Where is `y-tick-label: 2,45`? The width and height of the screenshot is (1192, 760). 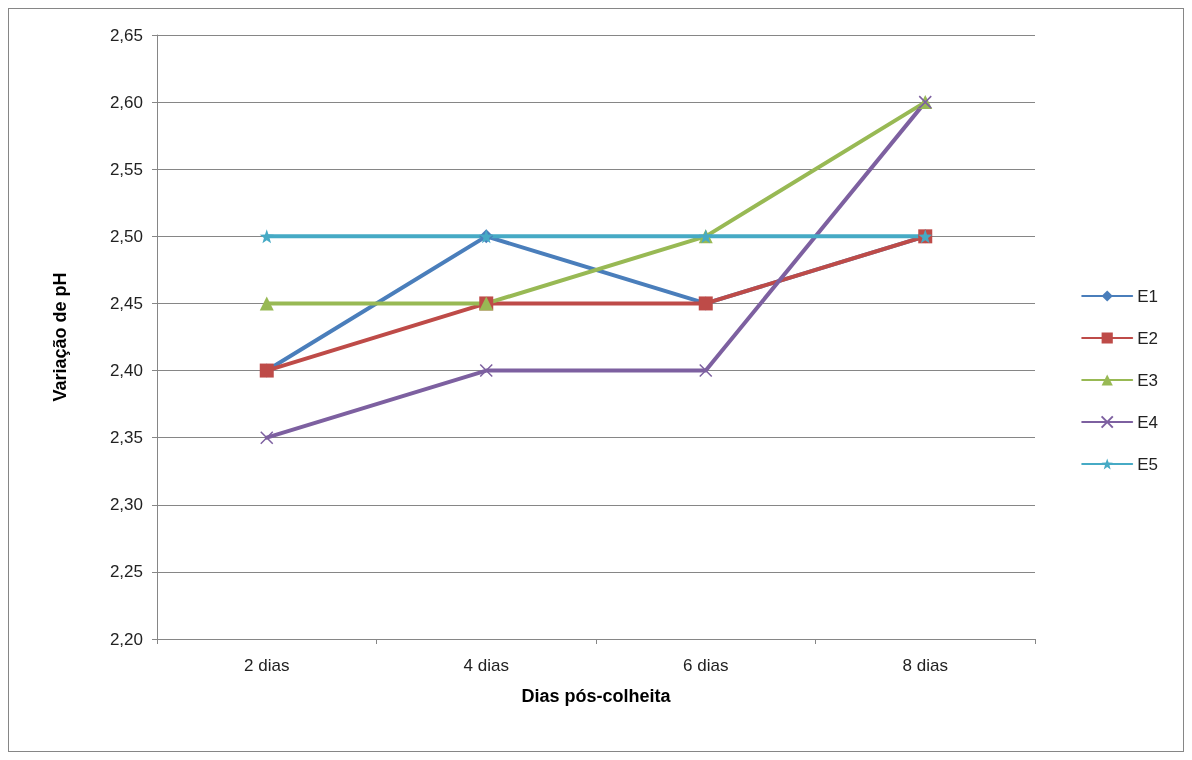
y-tick-label: 2,45 is located at coordinates (126, 303).